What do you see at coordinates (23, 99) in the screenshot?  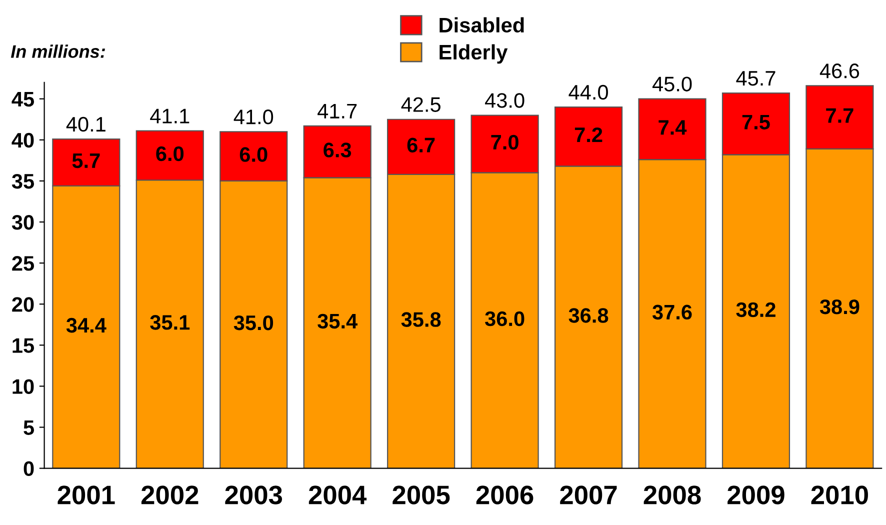 I see `y-tick-label: 45` at bounding box center [23, 99].